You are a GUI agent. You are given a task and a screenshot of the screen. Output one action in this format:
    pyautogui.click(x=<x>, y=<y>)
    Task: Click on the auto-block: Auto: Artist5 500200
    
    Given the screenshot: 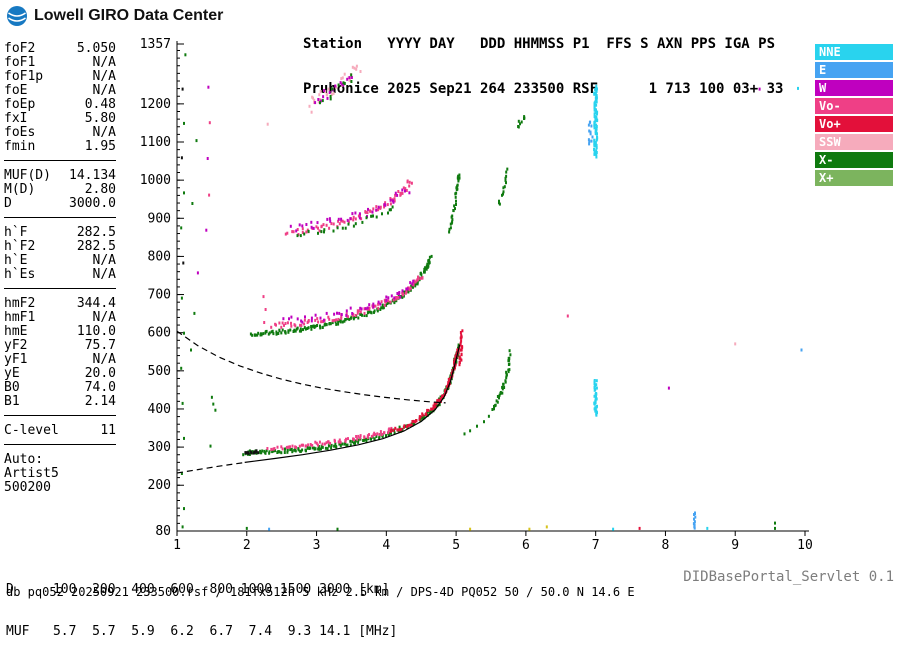 What is the action you would take?
    pyautogui.click(x=60, y=470)
    